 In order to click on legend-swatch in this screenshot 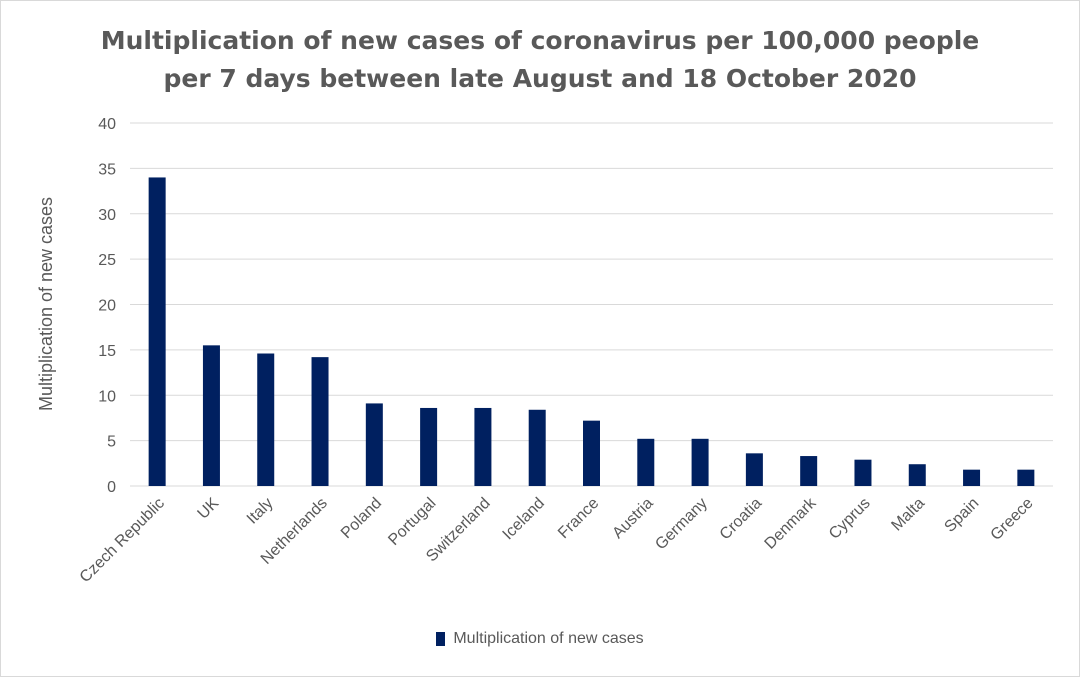, I will do `click(441, 639)`.